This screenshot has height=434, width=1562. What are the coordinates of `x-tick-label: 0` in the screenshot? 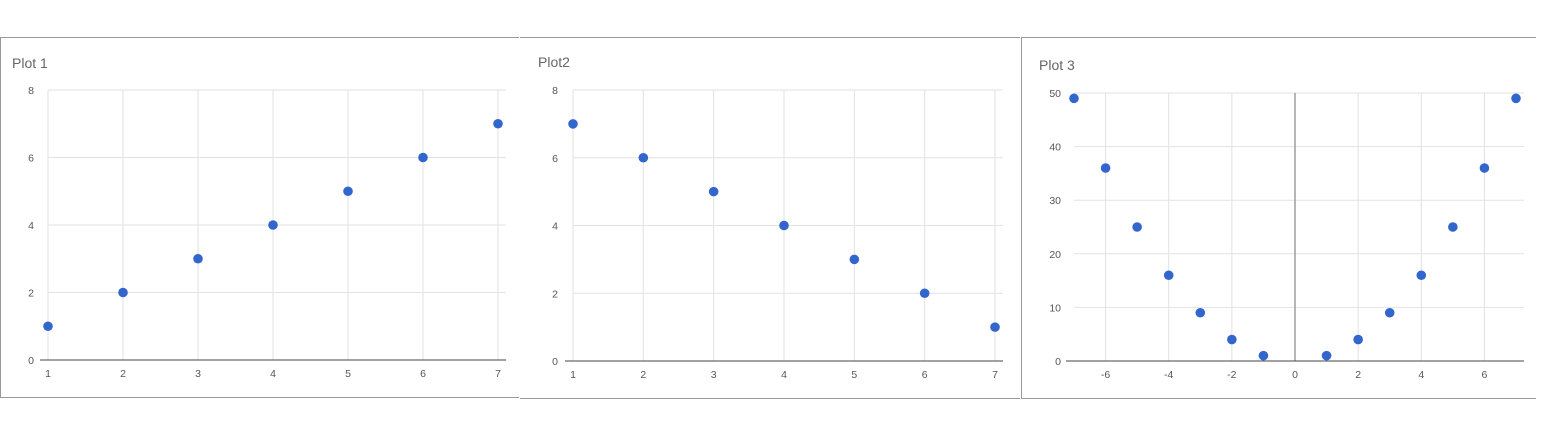 It's located at (1295, 375).